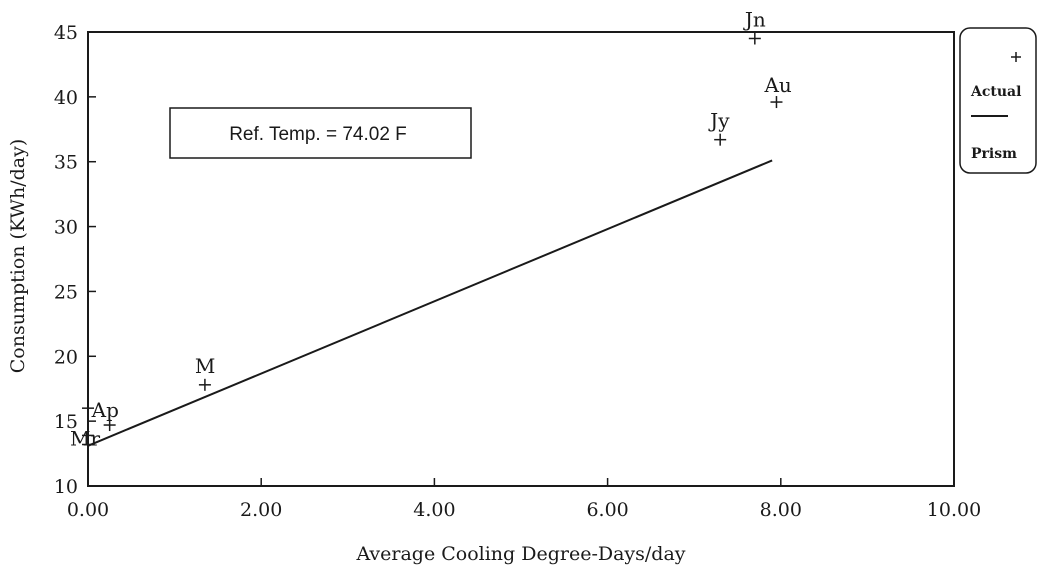 The width and height of the screenshot is (1039, 570). I want to click on x-tick-label: 6.00, so click(607, 510).